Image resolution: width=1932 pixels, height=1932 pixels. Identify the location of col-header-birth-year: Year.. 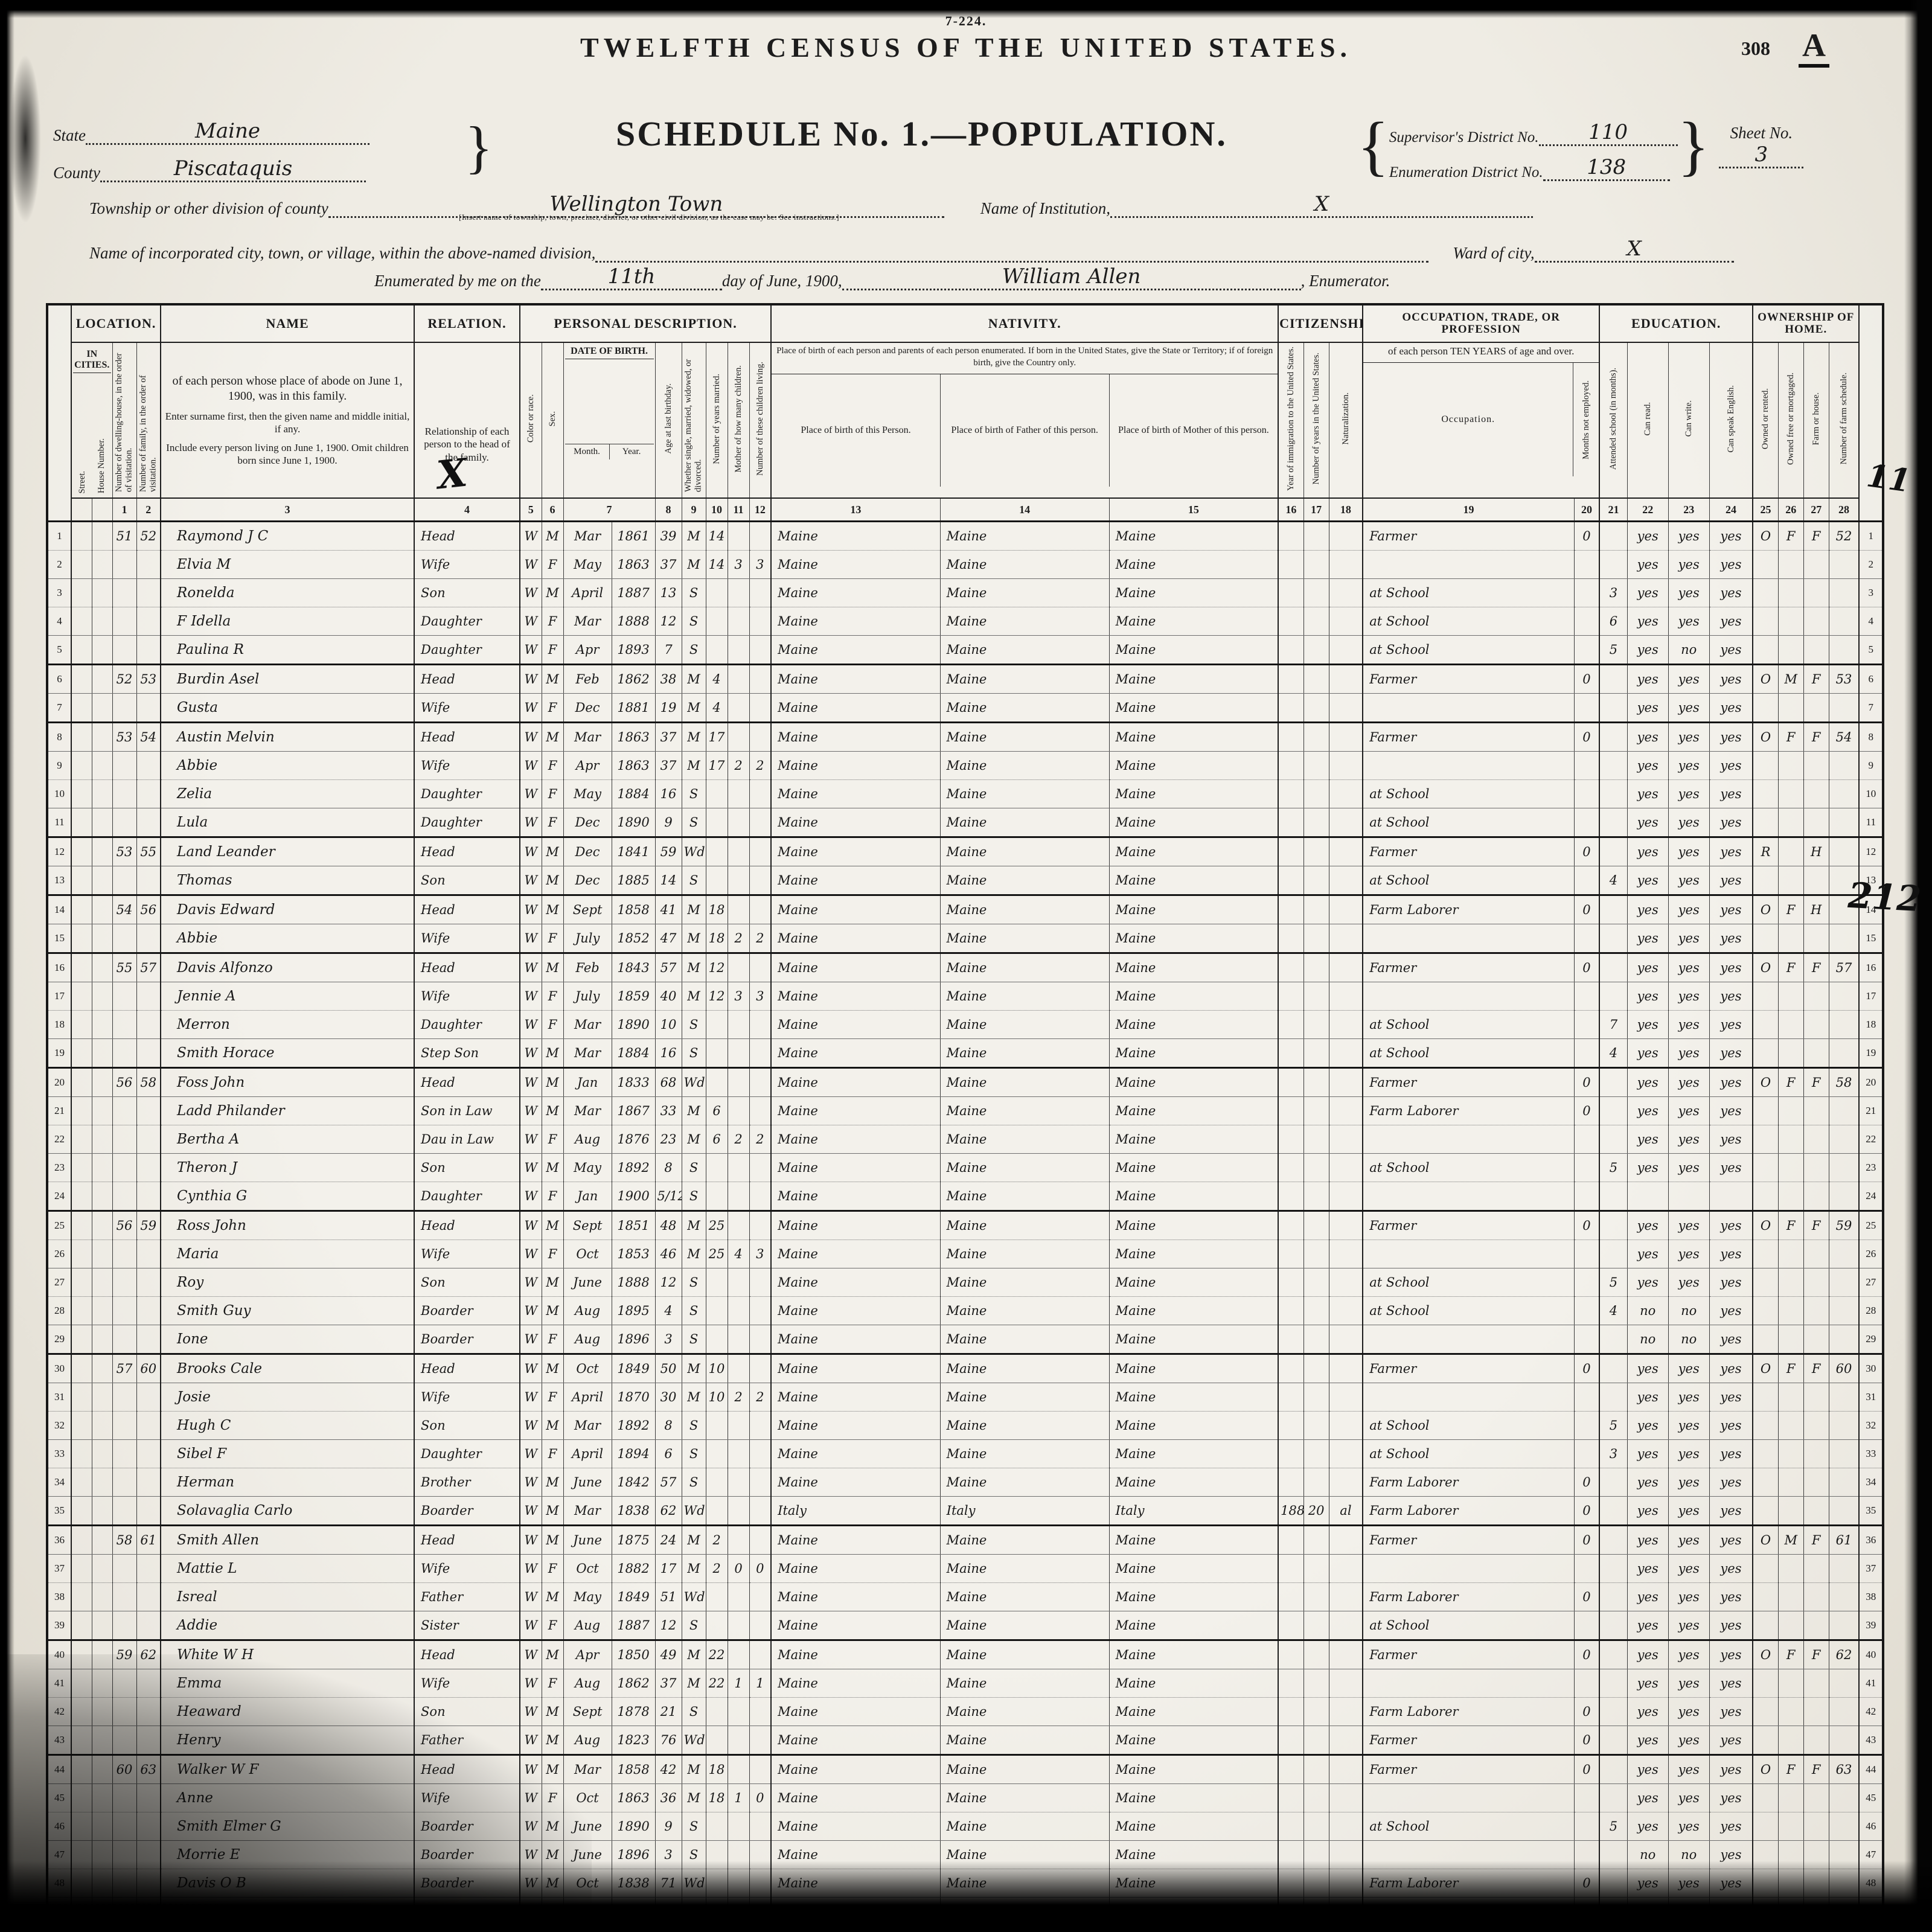
(631, 451).